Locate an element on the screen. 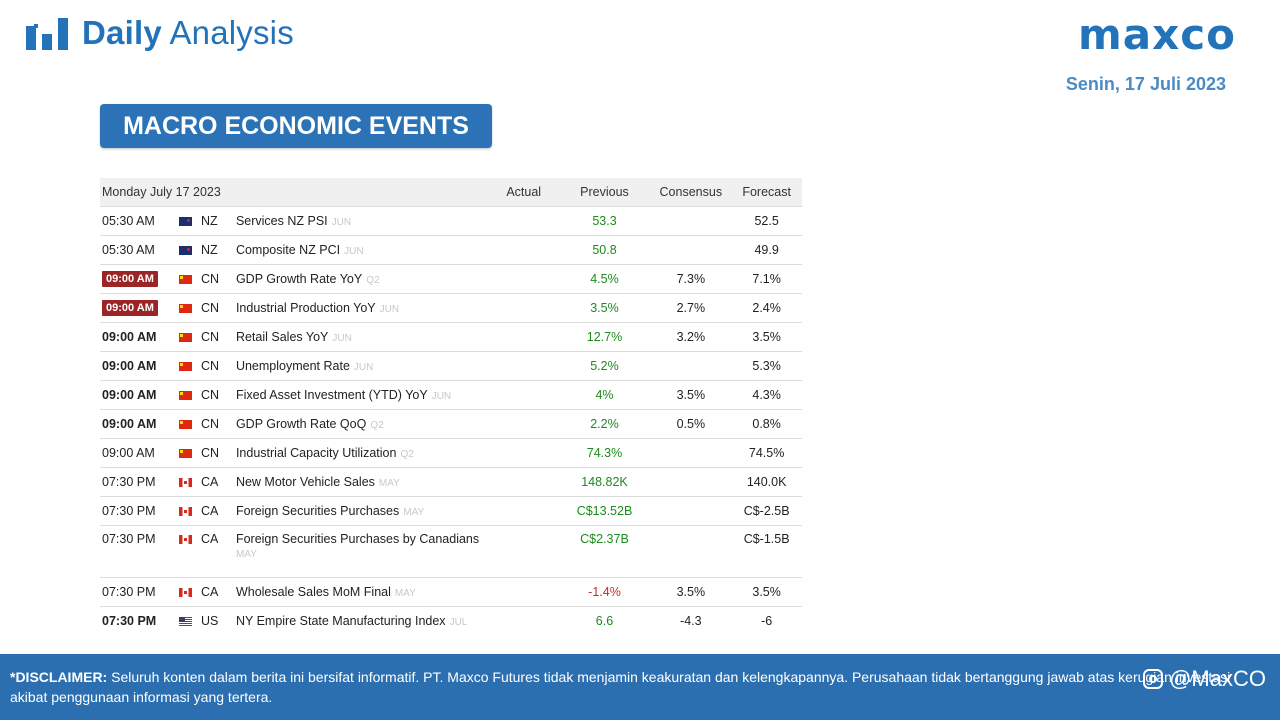 The height and width of the screenshot is (720, 1280). event-name-cell: Fixed Asset Investment (YTD) YoY JUN is located at coordinates (361, 395).